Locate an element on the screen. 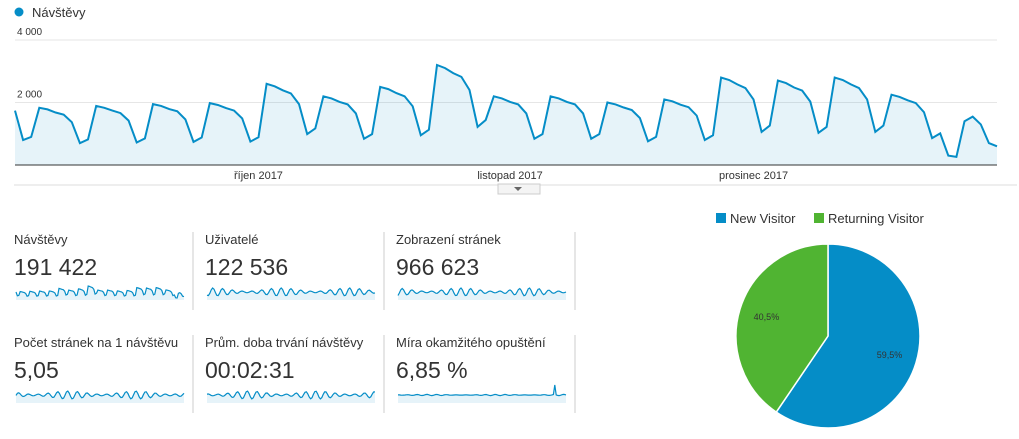  x-tick-label: listopad 2017 is located at coordinates (509, 176).